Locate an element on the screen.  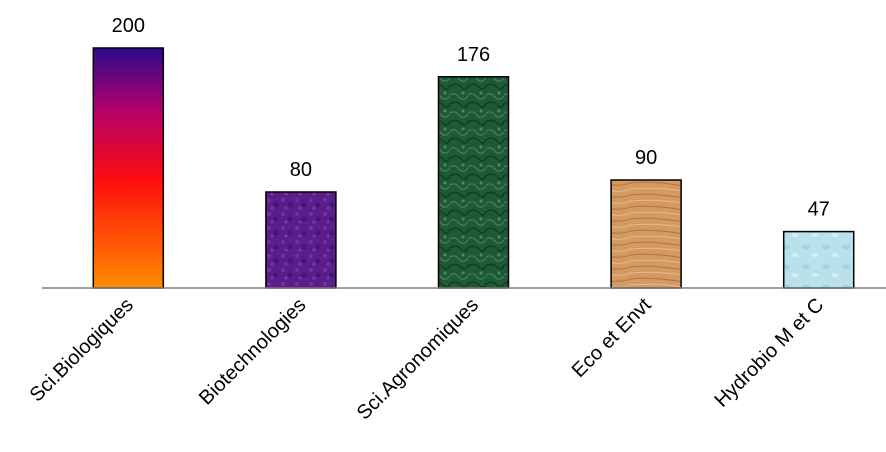
x-tick-label-4: Hydrobio M et C is located at coordinates (770, 353).